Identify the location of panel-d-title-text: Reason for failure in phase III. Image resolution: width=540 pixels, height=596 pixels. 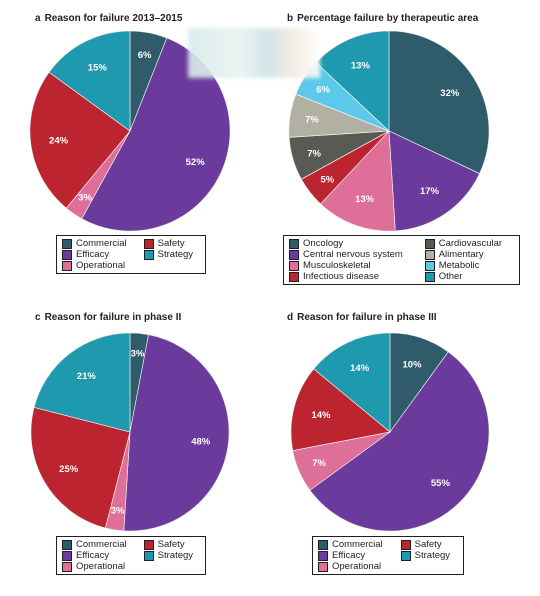
(367, 317).